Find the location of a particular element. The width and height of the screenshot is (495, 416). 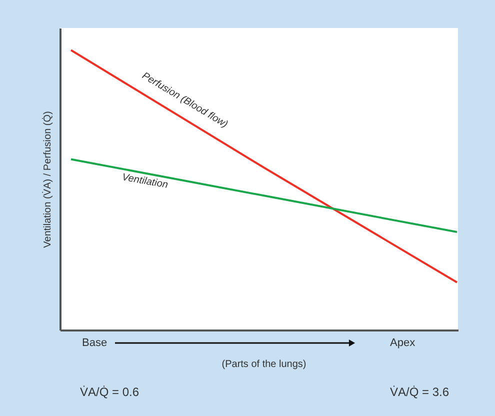

text: Base is located at coordinates (95, 343).